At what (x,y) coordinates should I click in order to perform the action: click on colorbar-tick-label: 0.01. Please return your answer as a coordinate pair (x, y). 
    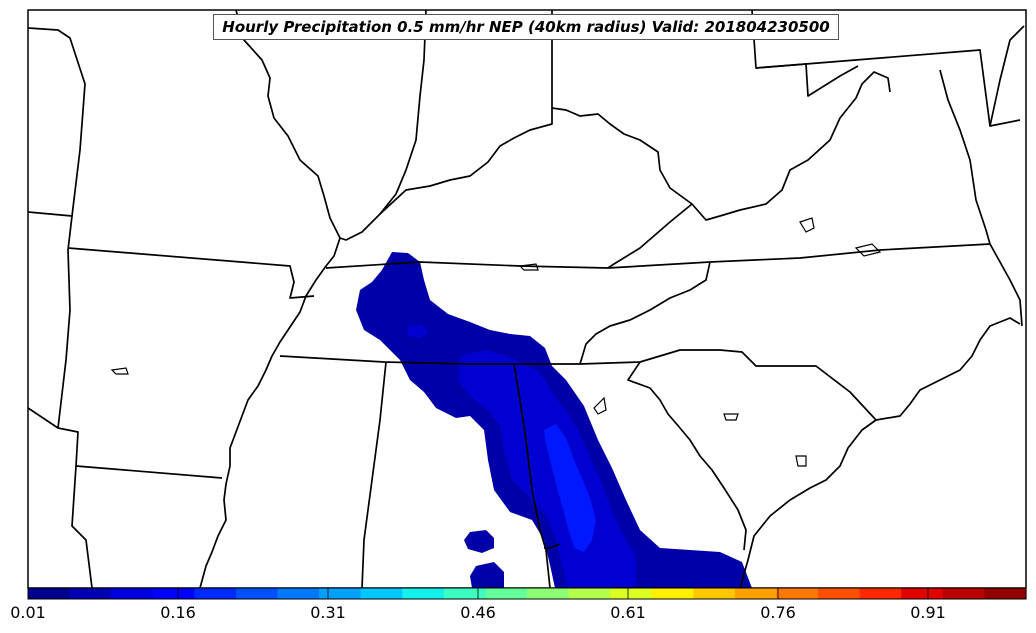
    Looking at the image, I should click on (28, 612).